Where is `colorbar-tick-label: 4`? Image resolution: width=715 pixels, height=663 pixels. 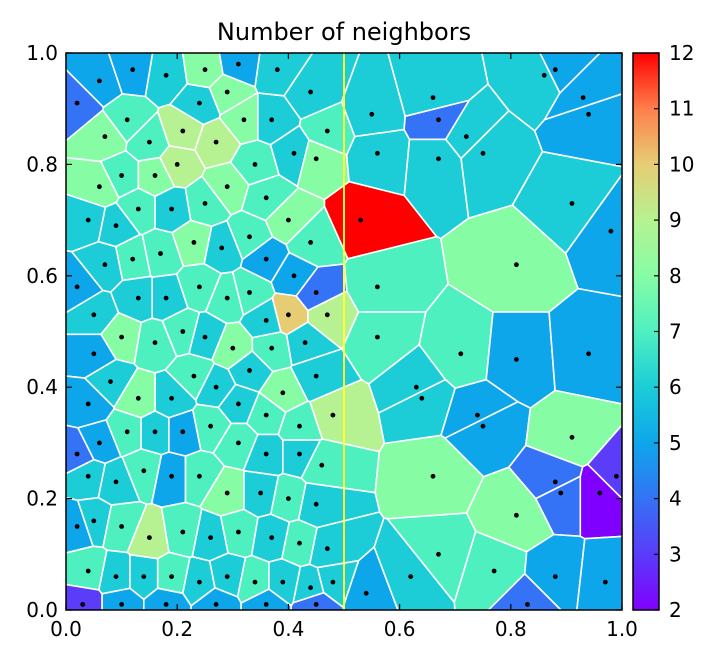
colorbar-tick-label: 4 is located at coordinates (675, 499).